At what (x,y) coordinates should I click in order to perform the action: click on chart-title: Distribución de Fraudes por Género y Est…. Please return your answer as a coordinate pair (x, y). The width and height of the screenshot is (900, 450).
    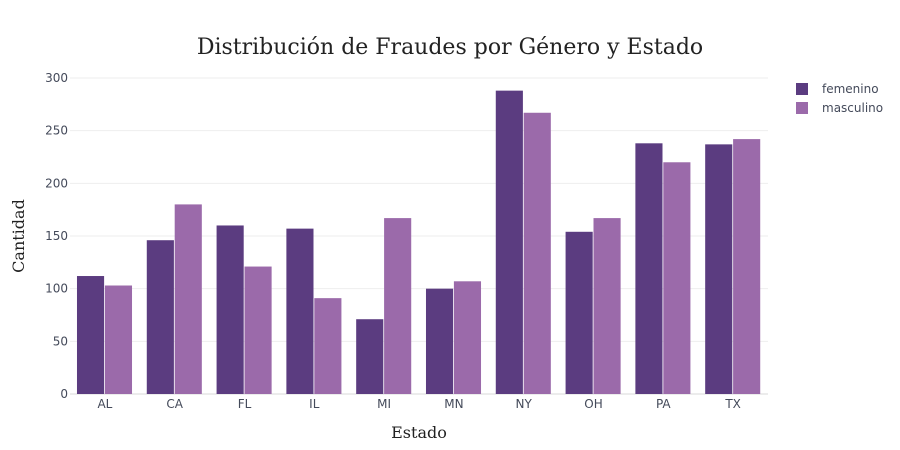
    Looking at the image, I should click on (450, 47).